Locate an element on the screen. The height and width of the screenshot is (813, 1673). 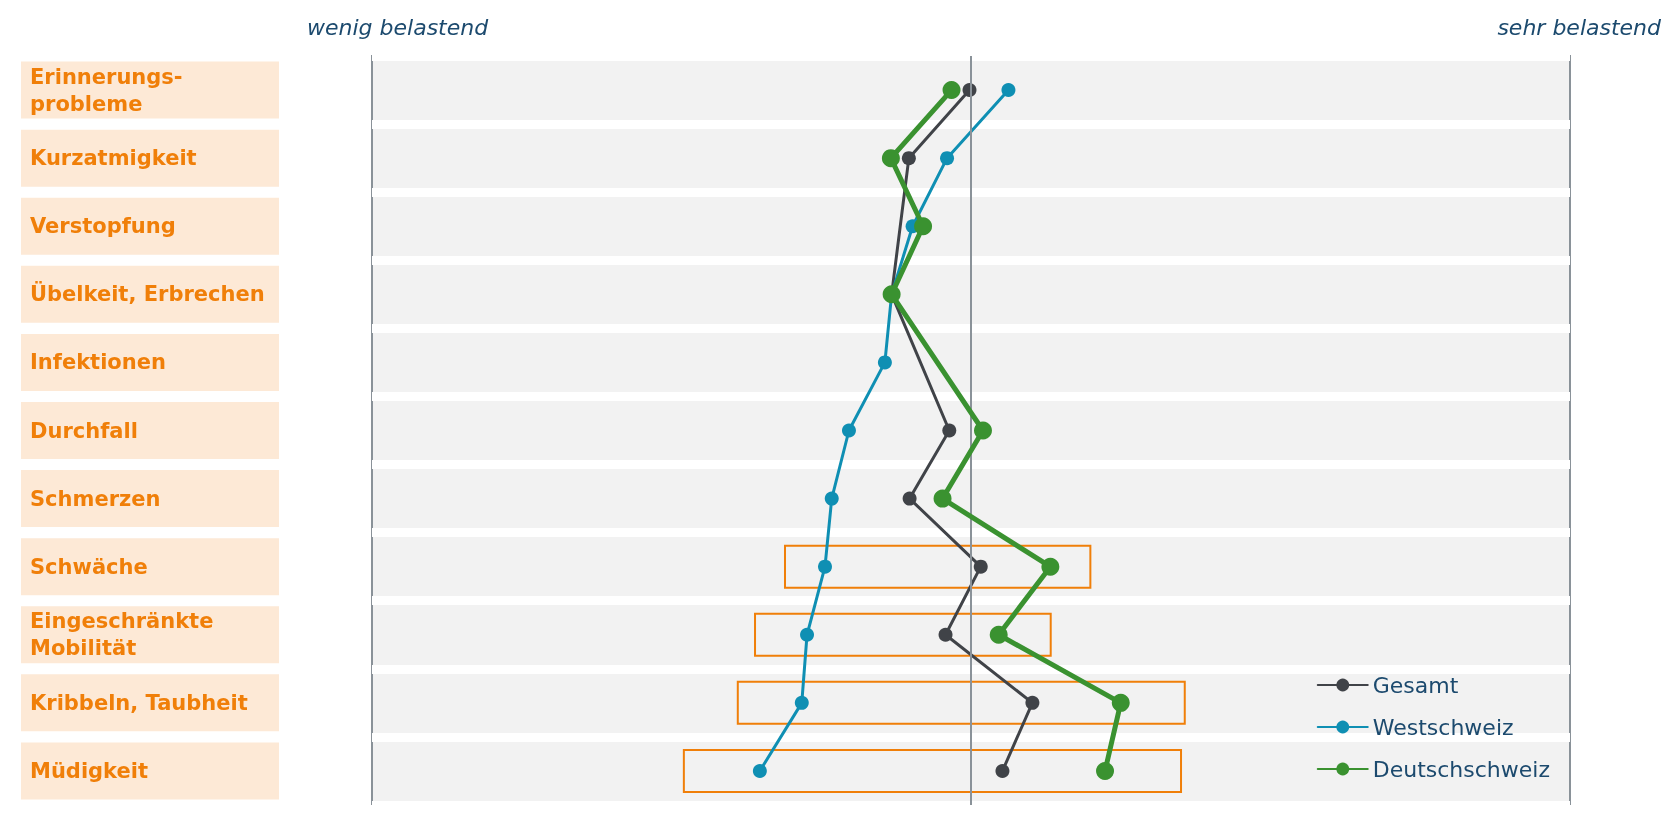
y-tick-label: Müdigkeit is located at coordinates (89, 770).